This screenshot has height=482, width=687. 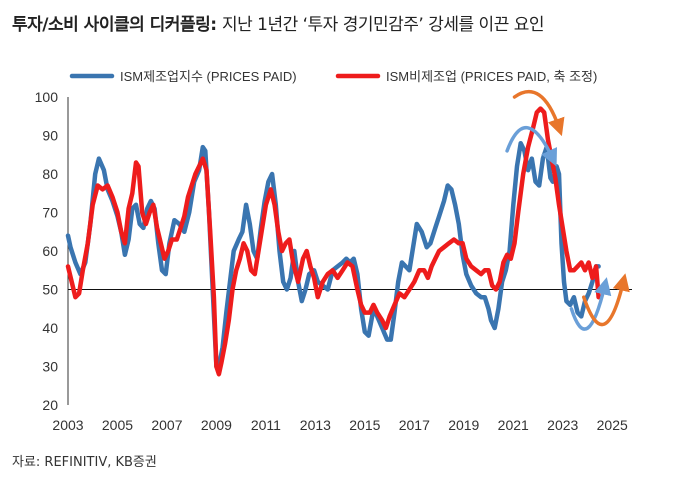 What do you see at coordinates (50, 251) in the screenshot?
I see `y-tick-label: 60` at bounding box center [50, 251].